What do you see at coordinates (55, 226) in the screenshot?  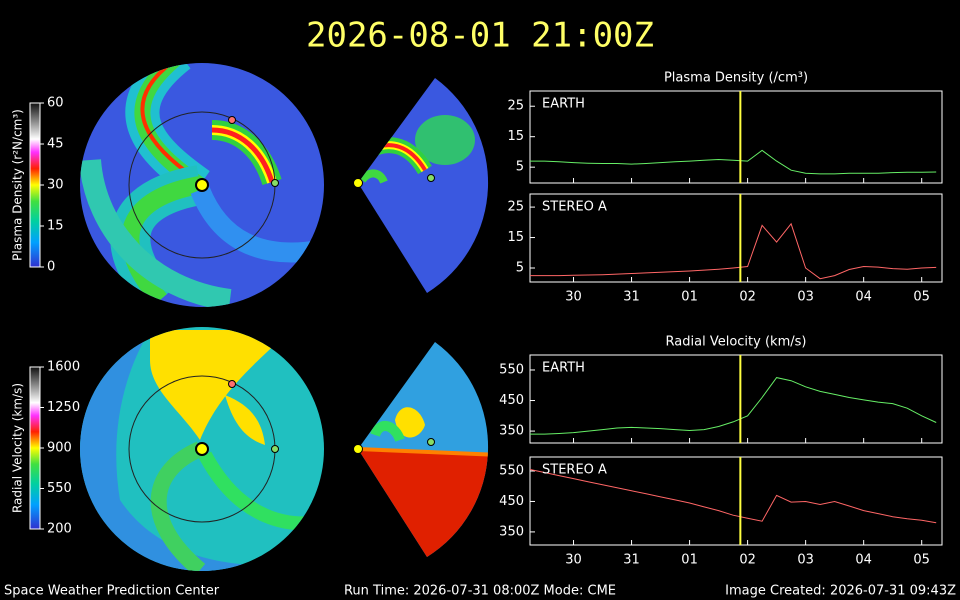 I see `colorbar-tick-label: 15` at bounding box center [55, 226].